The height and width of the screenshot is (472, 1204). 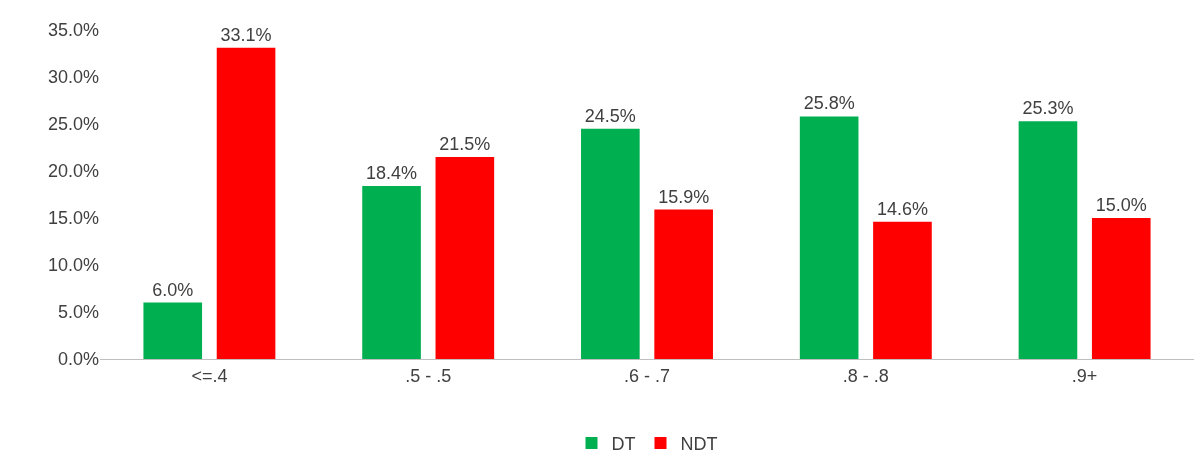 I want to click on y-tick-label: 25.0%, so click(x=73, y=124).